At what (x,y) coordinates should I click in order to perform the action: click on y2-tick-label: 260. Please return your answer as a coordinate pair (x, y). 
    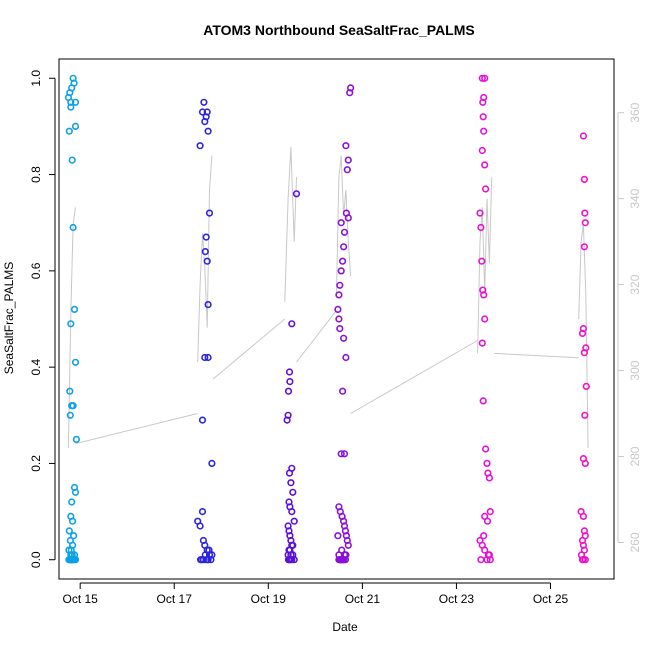
    Looking at the image, I should click on (635, 542).